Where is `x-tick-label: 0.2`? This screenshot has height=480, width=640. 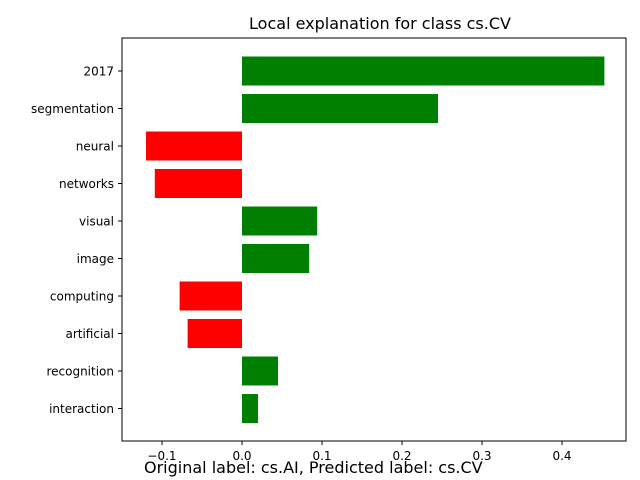
x-tick-label: 0.2 is located at coordinates (401, 456).